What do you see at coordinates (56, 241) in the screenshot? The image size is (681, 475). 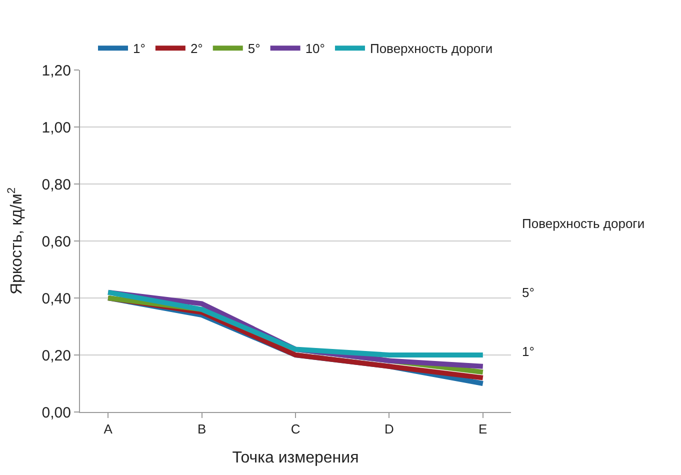 I see `y-tick-label: 0,60` at bounding box center [56, 241].